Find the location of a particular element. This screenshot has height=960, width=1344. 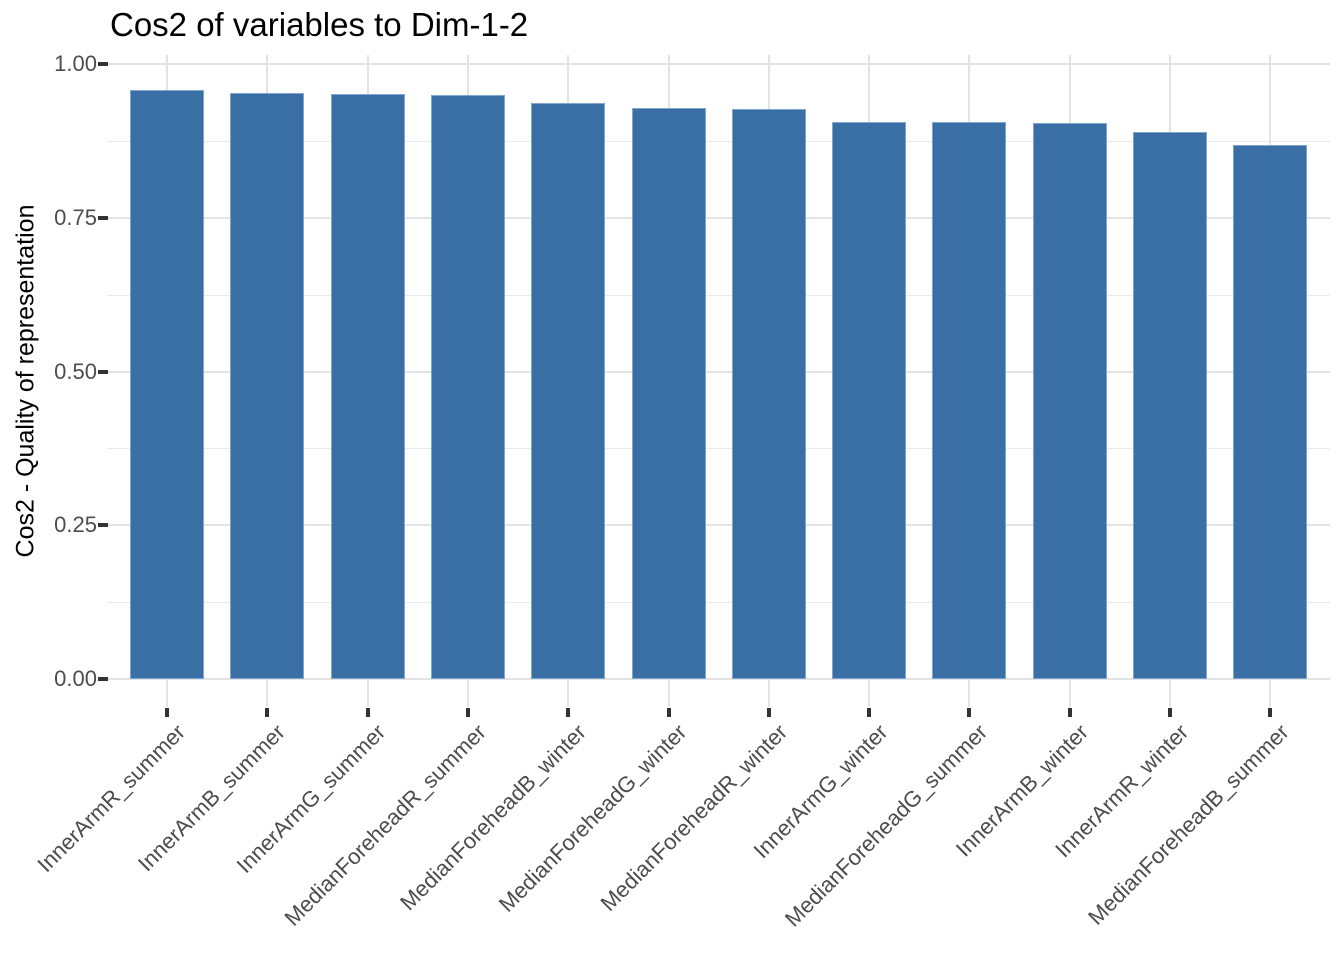

y-tick-label: 0.75 is located at coordinates (75, 217).